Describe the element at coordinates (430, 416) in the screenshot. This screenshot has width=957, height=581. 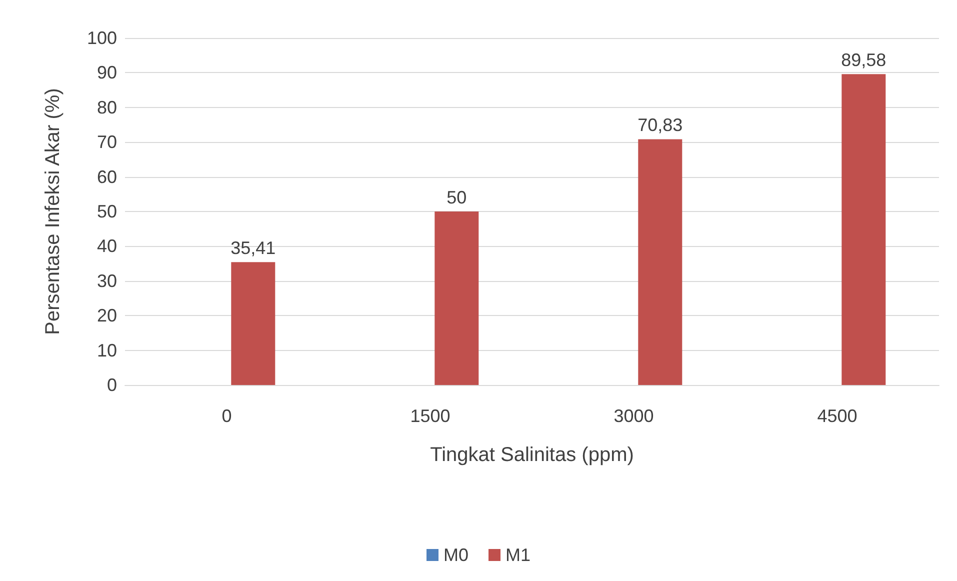
I see `x-tick-label: 1500` at that location.